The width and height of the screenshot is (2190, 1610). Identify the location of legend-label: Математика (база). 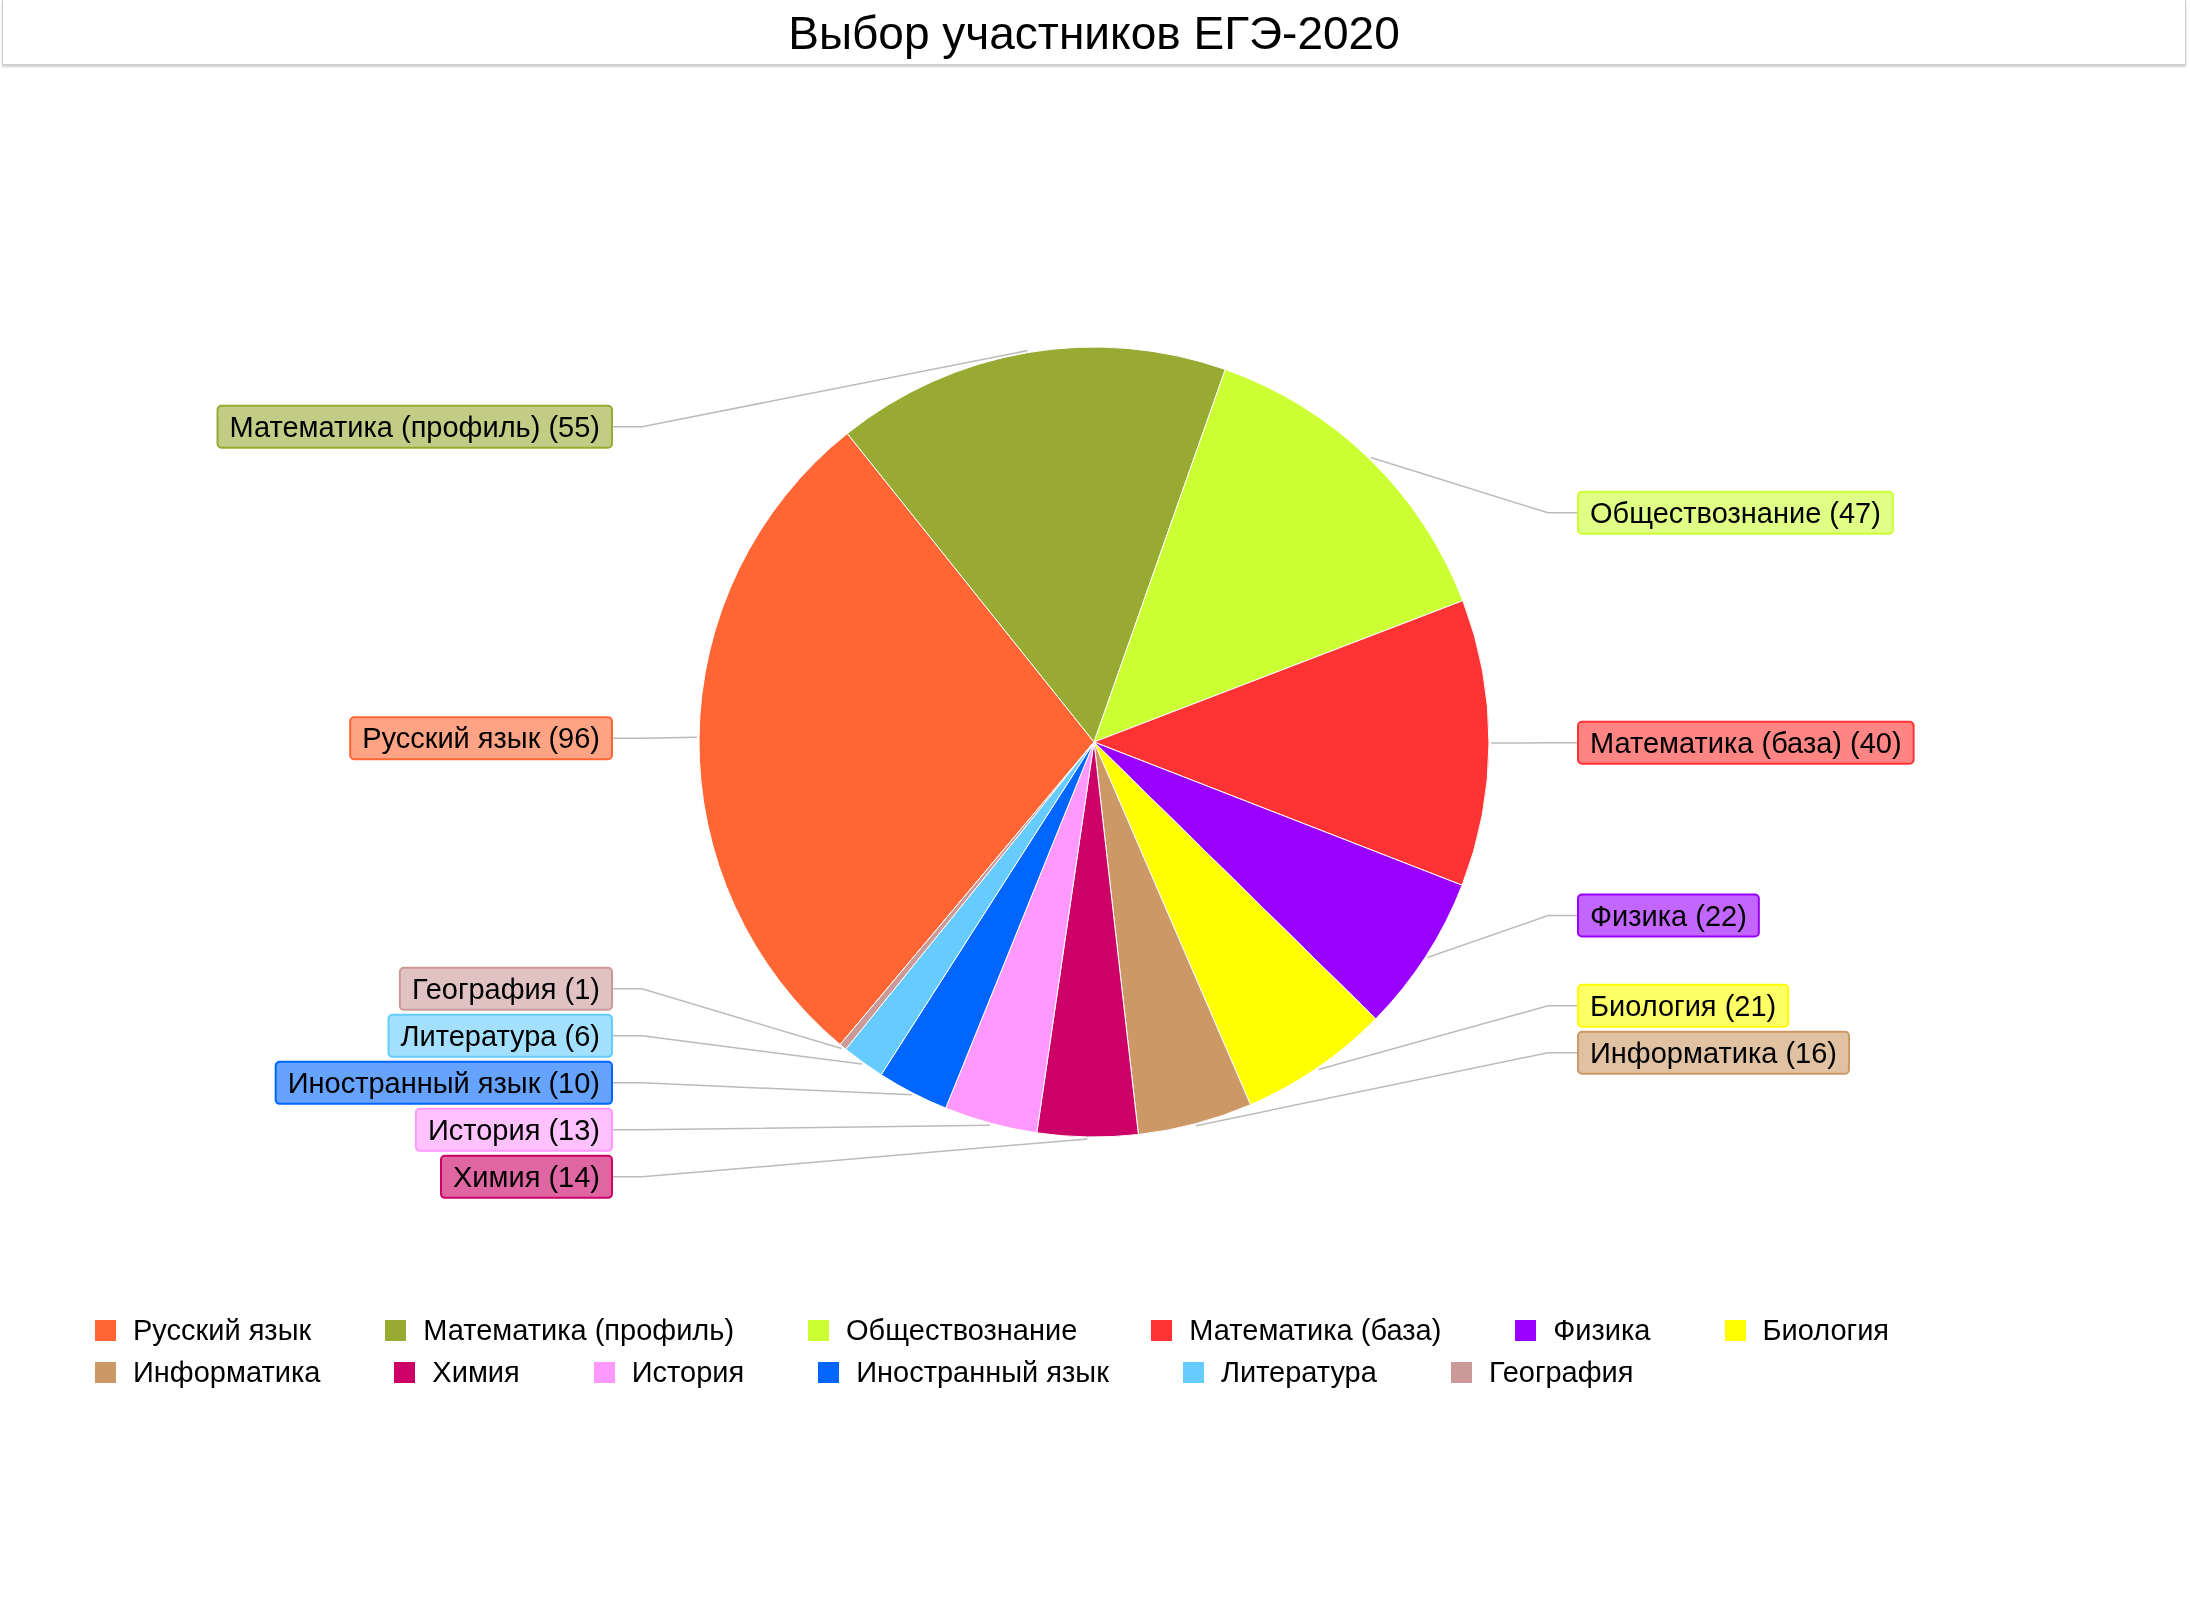
(1315, 1330).